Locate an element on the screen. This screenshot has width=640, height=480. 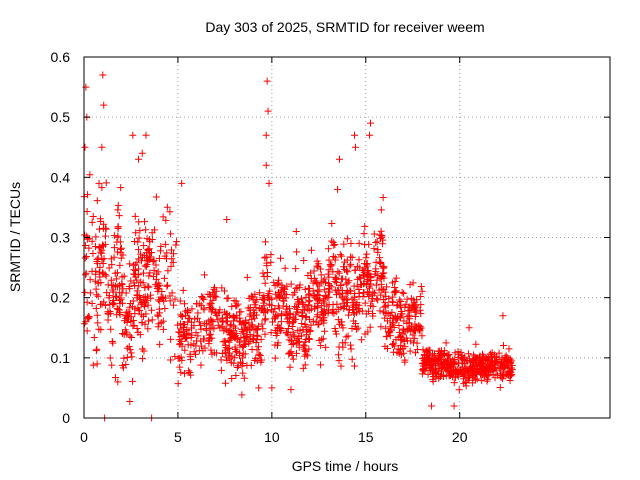
y-tick-label: 0.2 is located at coordinates (61, 298).